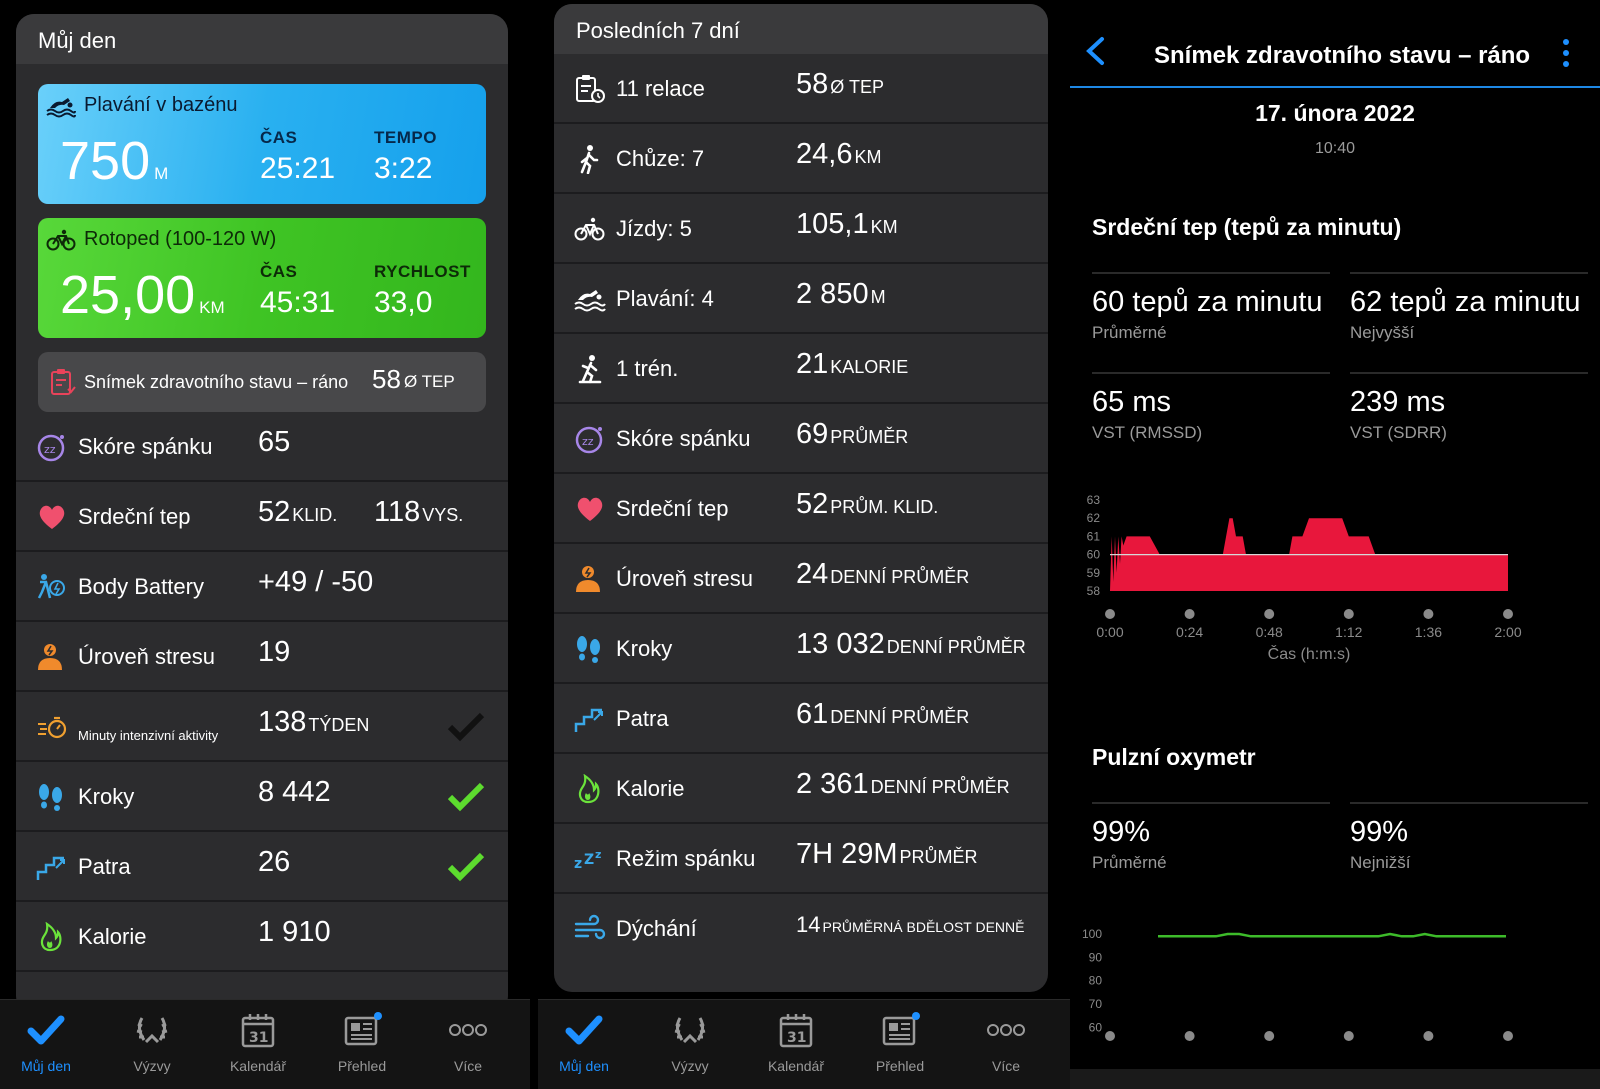  I want to click on flame-icon, so click(589, 789).